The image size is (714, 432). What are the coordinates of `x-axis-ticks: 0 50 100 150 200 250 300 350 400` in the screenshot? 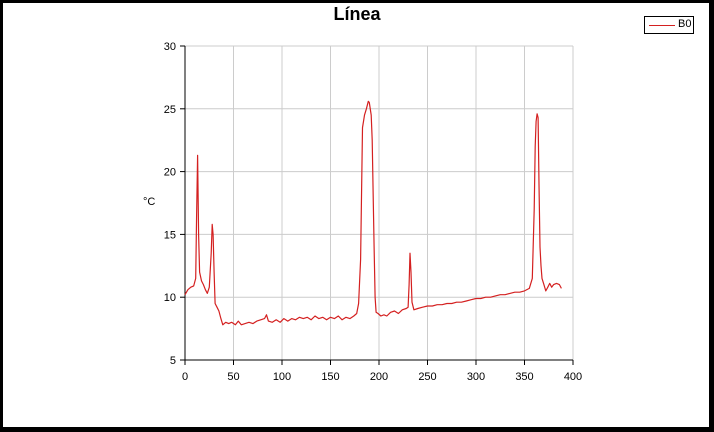 It's located at (382, 371).